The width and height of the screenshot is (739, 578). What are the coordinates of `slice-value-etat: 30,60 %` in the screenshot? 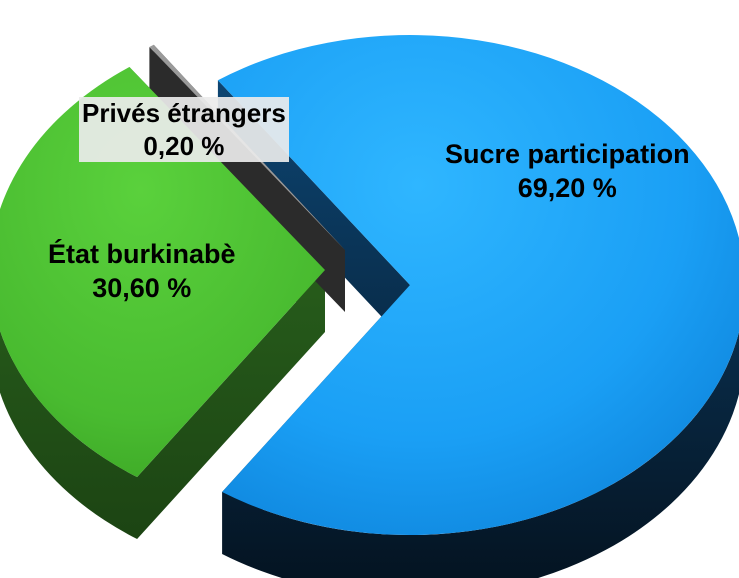 It's located at (142, 287).